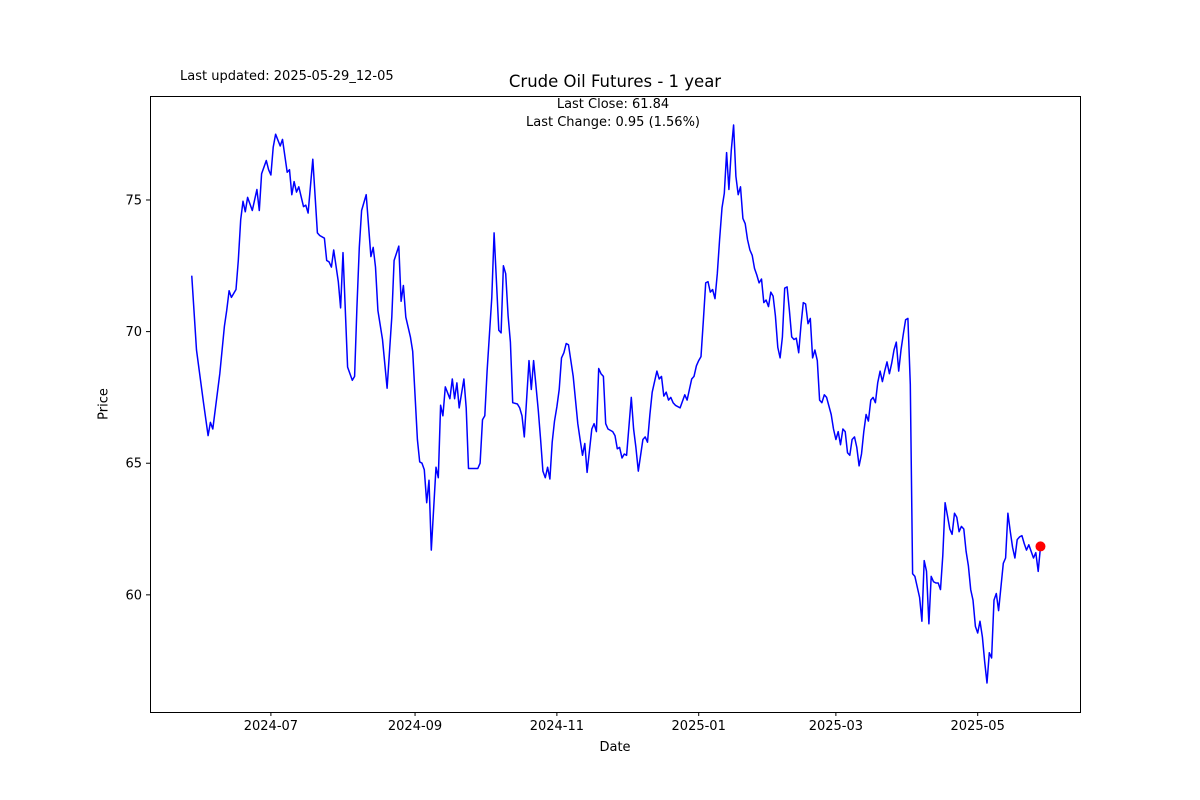 The height and width of the screenshot is (800, 1200). I want to click on x-tick-label: 2024-09, so click(415, 726).